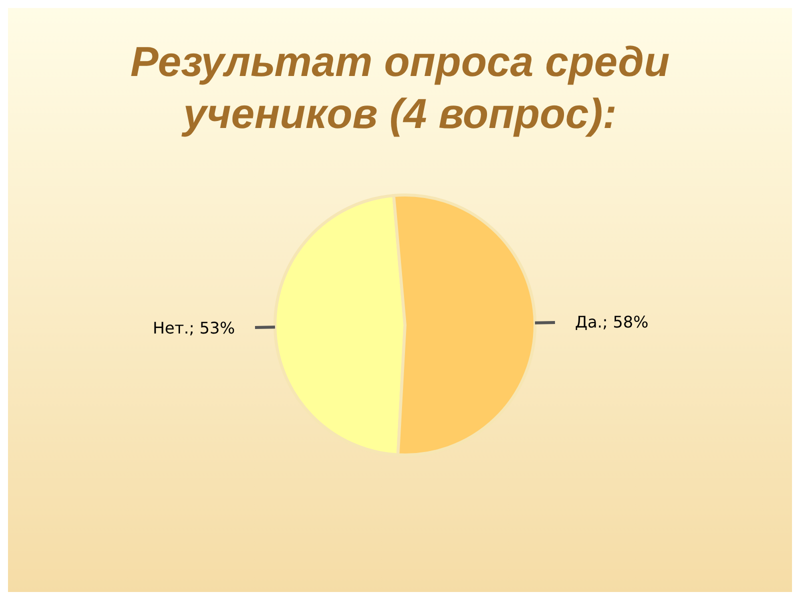 This screenshot has height=600, width=800. I want to click on slice-label: Нет.; 53%, so click(194, 328).